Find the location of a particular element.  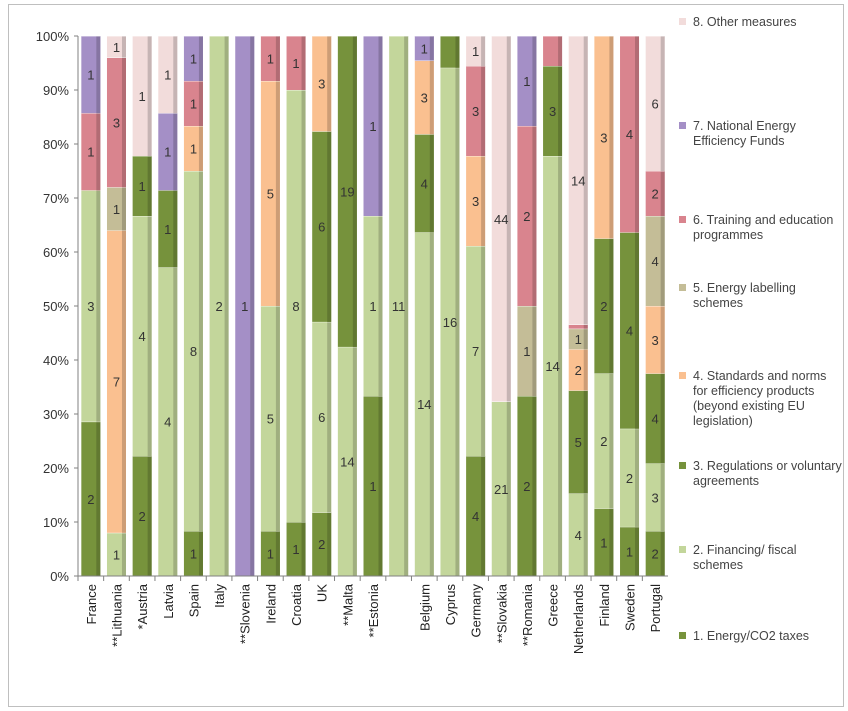

y-tick-label: 90% is located at coordinates (56, 90).